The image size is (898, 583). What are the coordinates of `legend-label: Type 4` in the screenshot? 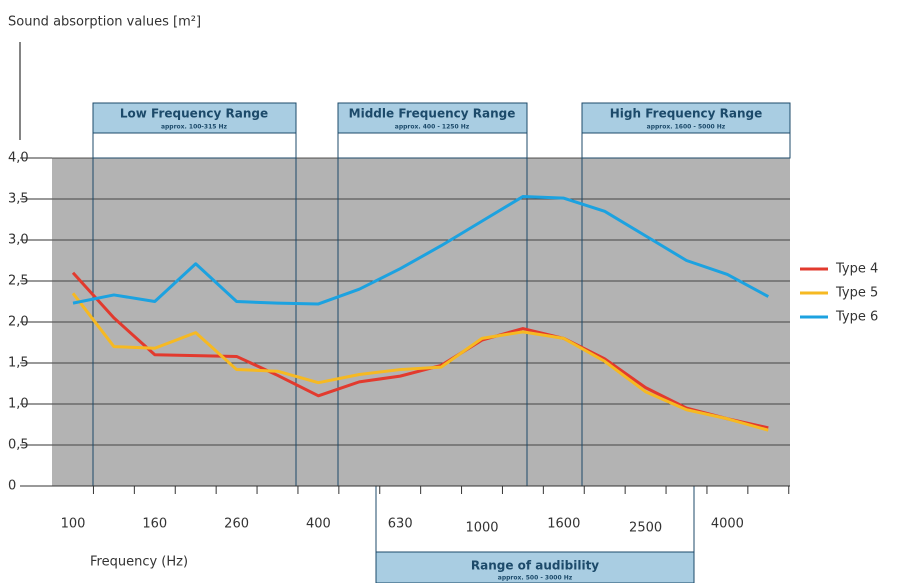 It's located at (856, 269).